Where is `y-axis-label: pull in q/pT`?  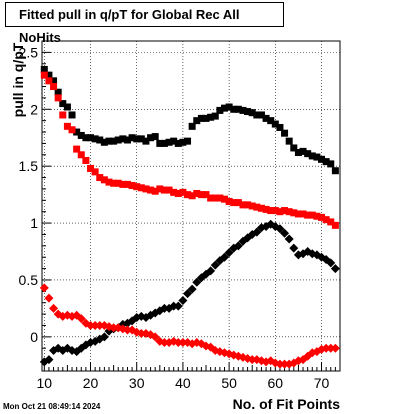
y-axis-label: pull in q/pT is located at coordinates (18, 80).